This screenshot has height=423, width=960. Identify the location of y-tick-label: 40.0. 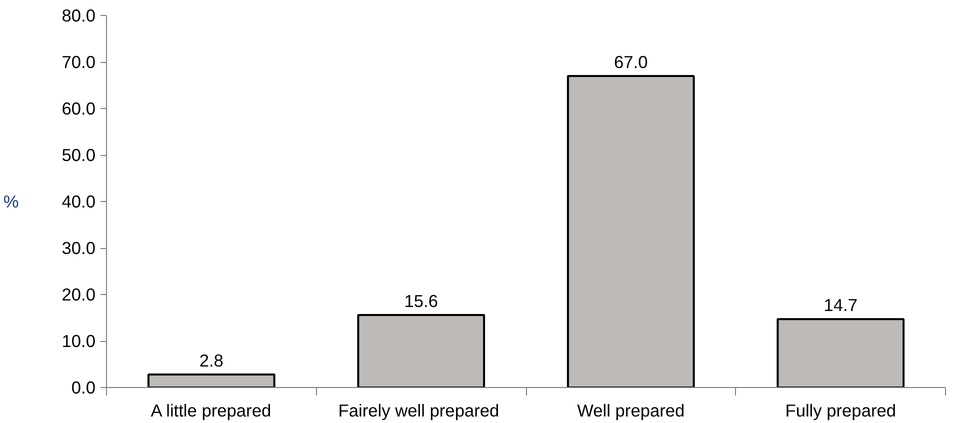
(79, 202).